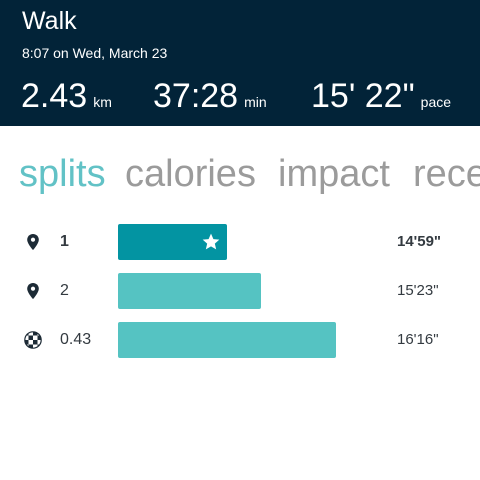 Image resolution: width=480 pixels, height=480 pixels. Describe the element at coordinates (240, 242) in the screenshot. I see `split-row: 1 14'59"` at that location.